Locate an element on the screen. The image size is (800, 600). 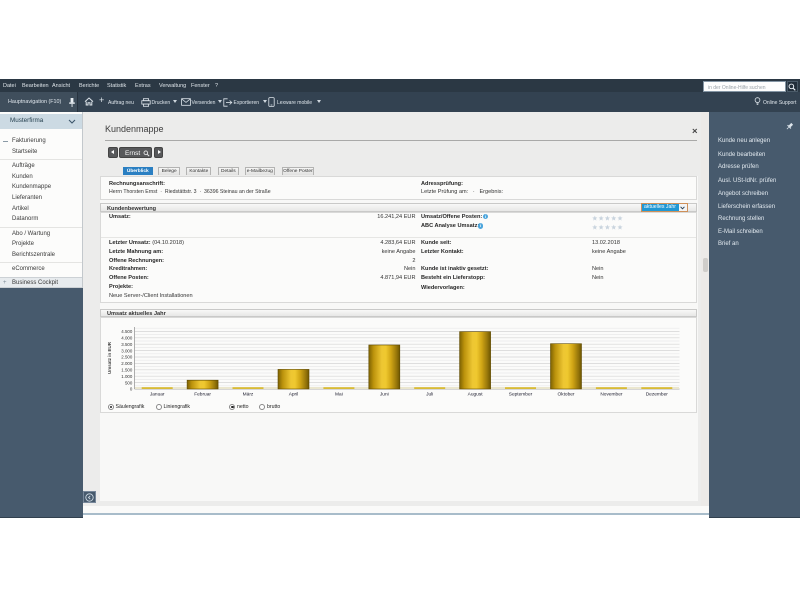
svg-text: Dezember is located at coordinates (657, 394).